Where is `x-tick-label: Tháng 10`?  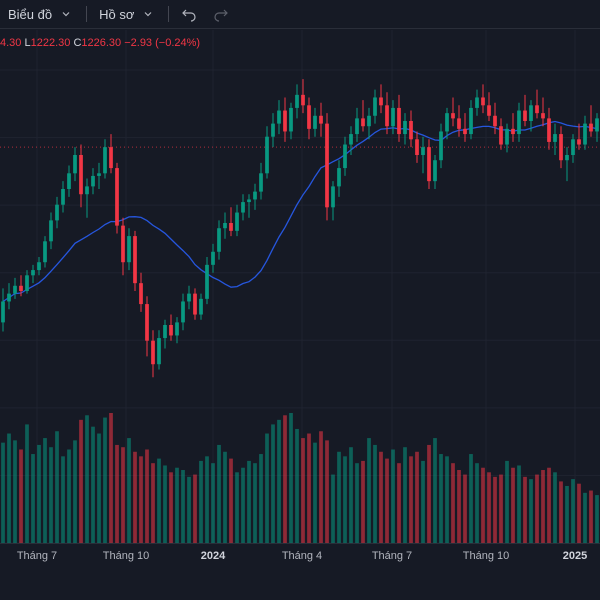 x-tick-label: Tháng 10 is located at coordinates (126, 556).